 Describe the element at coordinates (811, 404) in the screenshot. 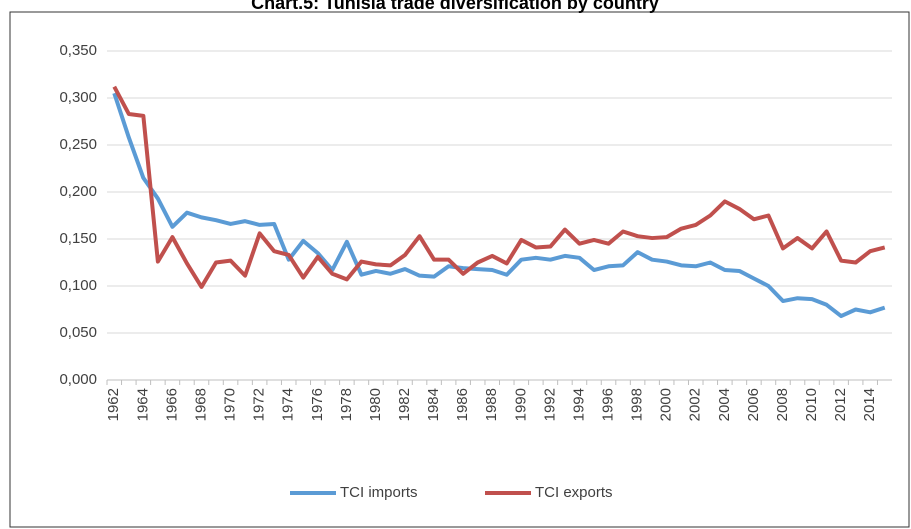

I see `x-tick-label: 2010` at that location.